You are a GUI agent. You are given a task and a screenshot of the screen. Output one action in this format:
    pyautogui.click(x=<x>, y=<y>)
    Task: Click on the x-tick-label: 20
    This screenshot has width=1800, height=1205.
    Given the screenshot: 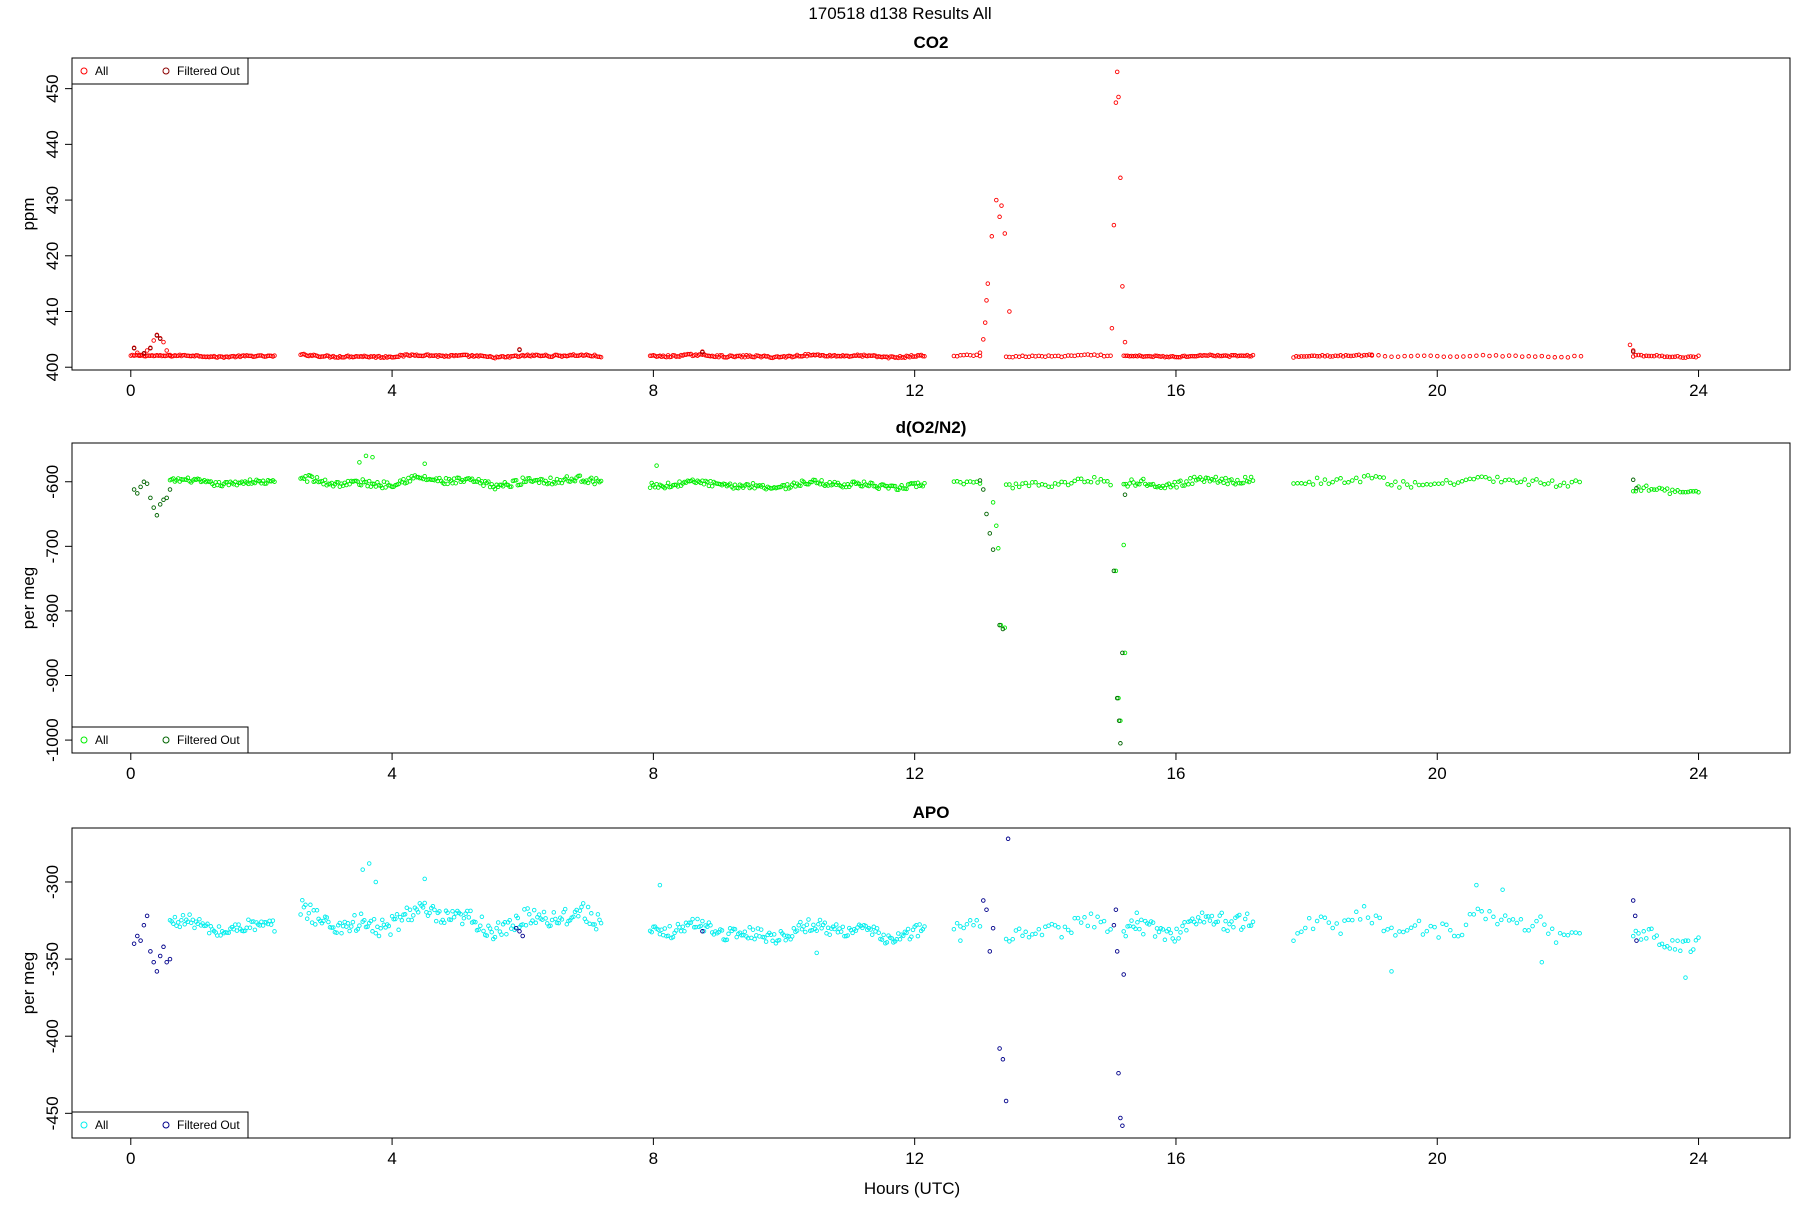 What is the action you would take?
    pyautogui.click(x=1437, y=390)
    